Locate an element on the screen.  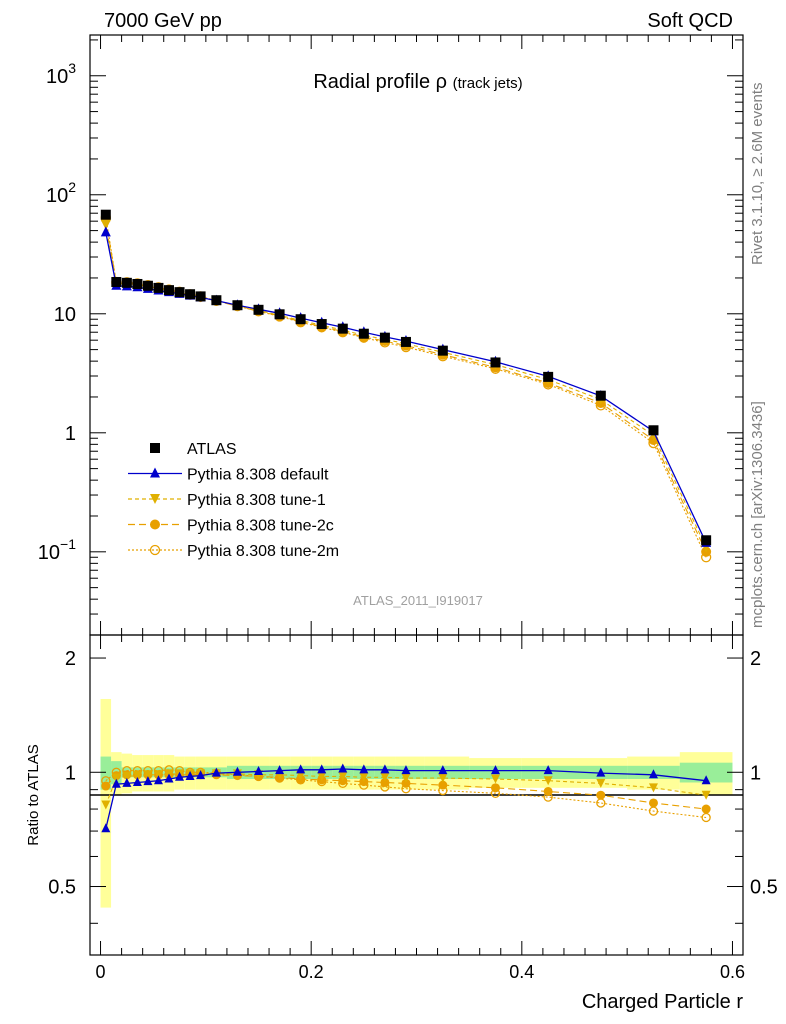
ratio-y-tick-label: 2 is located at coordinates (70, 659).